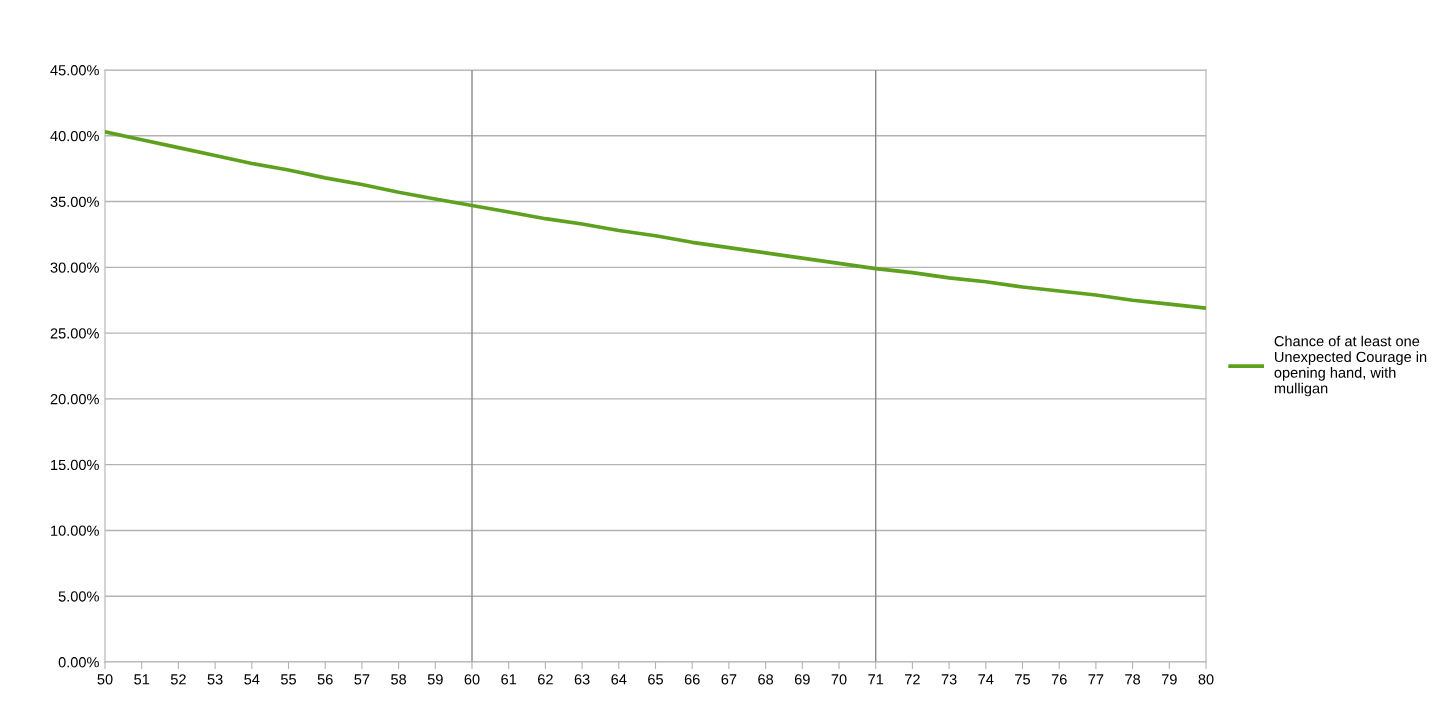 The image size is (1441, 725). I want to click on x-tick-label: 61, so click(509, 679).